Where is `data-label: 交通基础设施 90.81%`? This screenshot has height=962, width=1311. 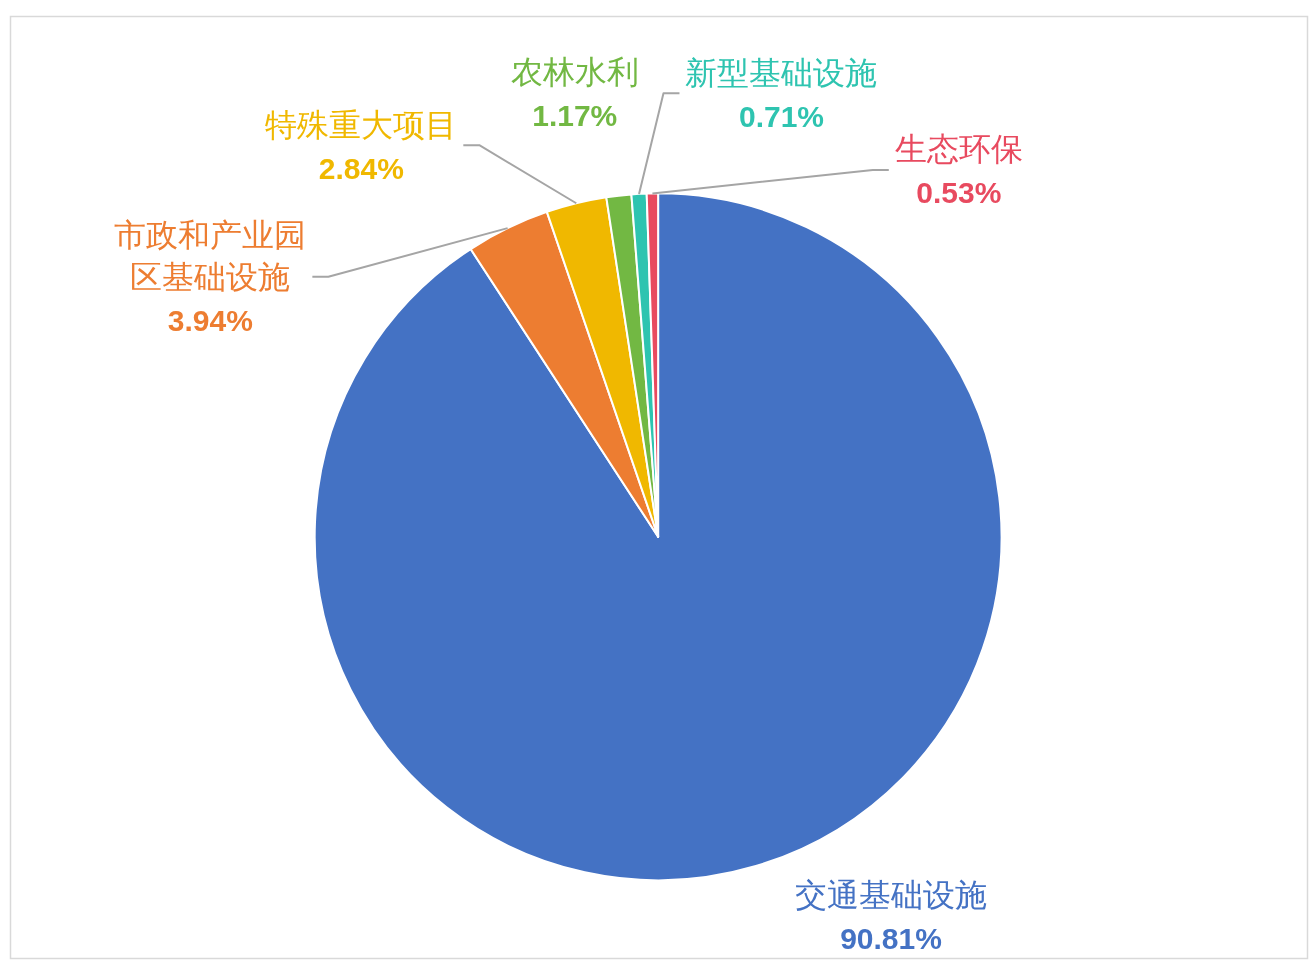
data-label: 交通基础设施 90.81% is located at coordinates (891, 915).